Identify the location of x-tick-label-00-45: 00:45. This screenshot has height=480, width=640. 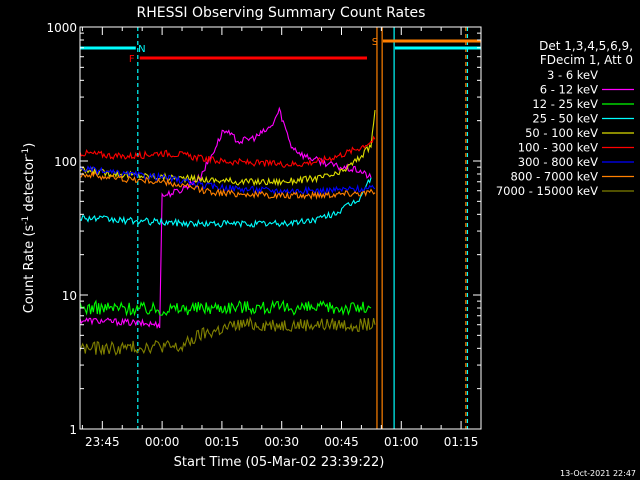
(341, 442).